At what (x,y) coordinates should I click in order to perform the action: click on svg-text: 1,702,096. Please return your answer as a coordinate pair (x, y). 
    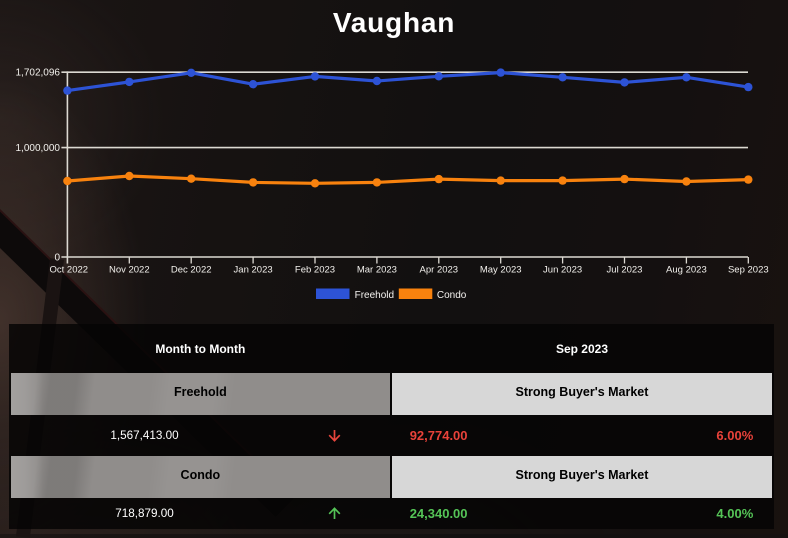
    Looking at the image, I should click on (38, 73).